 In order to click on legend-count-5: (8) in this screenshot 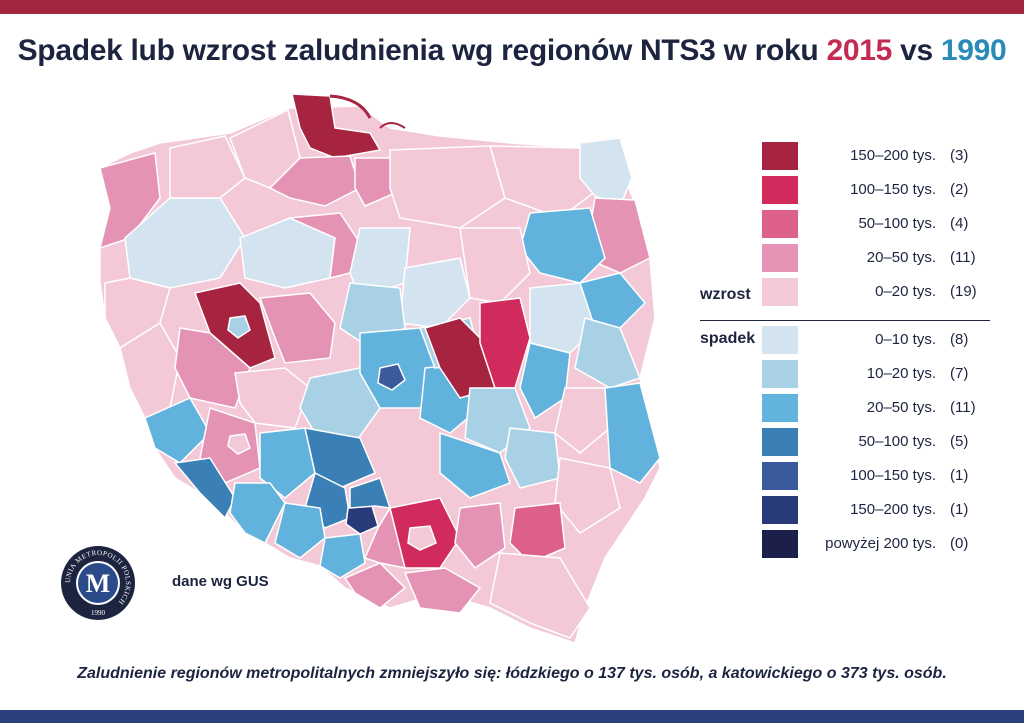, I will do `click(959, 339)`.